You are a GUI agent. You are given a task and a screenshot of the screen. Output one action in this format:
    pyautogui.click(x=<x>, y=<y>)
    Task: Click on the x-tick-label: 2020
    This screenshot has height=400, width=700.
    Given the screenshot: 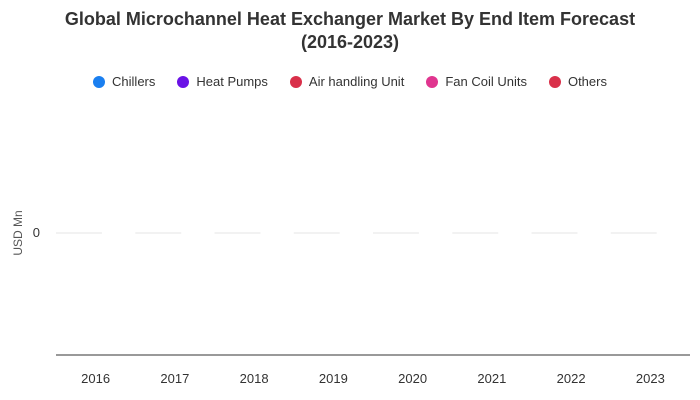 What is the action you would take?
    pyautogui.click(x=412, y=378)
    